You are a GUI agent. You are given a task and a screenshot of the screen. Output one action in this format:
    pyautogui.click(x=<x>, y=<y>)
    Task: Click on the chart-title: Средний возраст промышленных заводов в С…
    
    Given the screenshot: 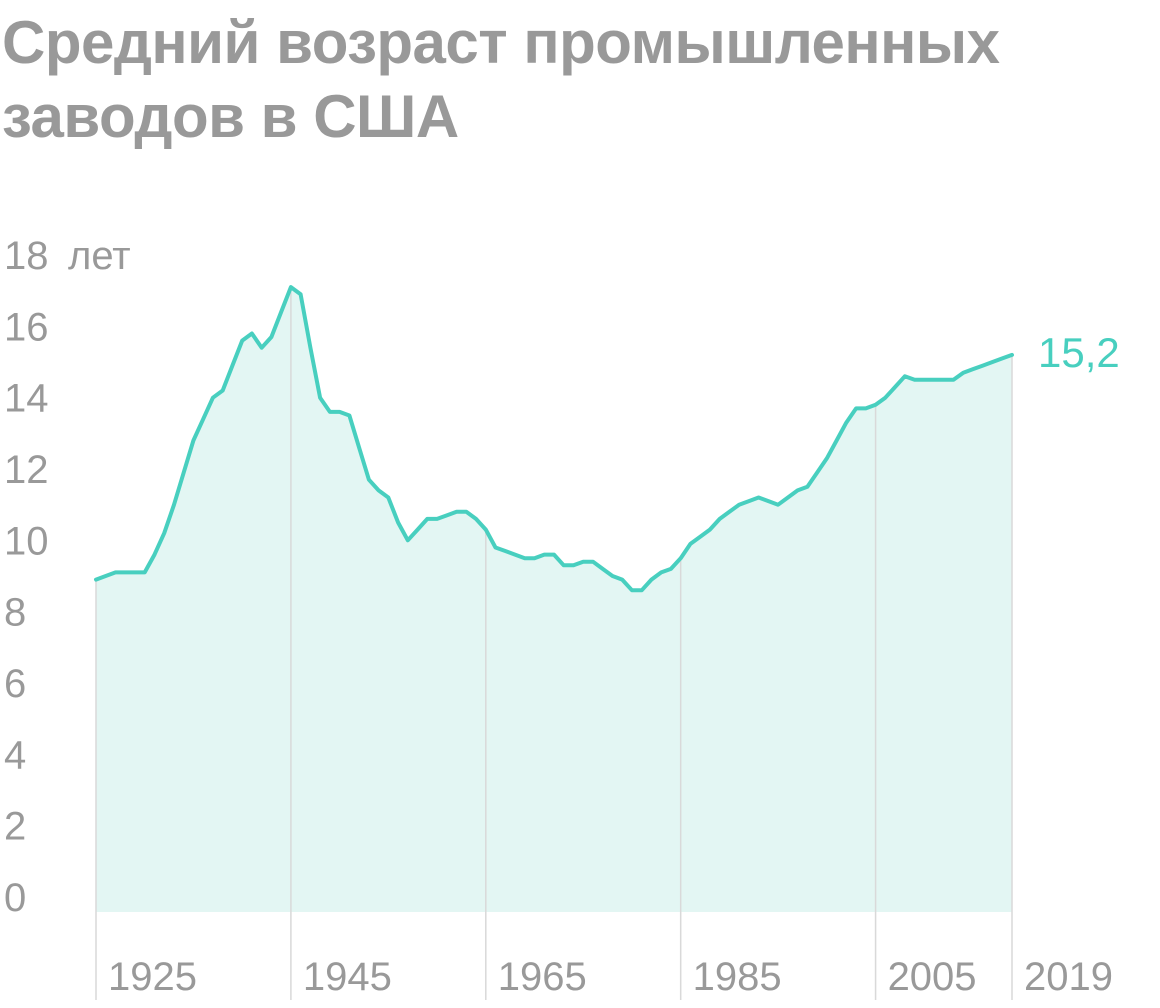 What is the action you would take?
    pyautogui.click(x=501, y=79)
    